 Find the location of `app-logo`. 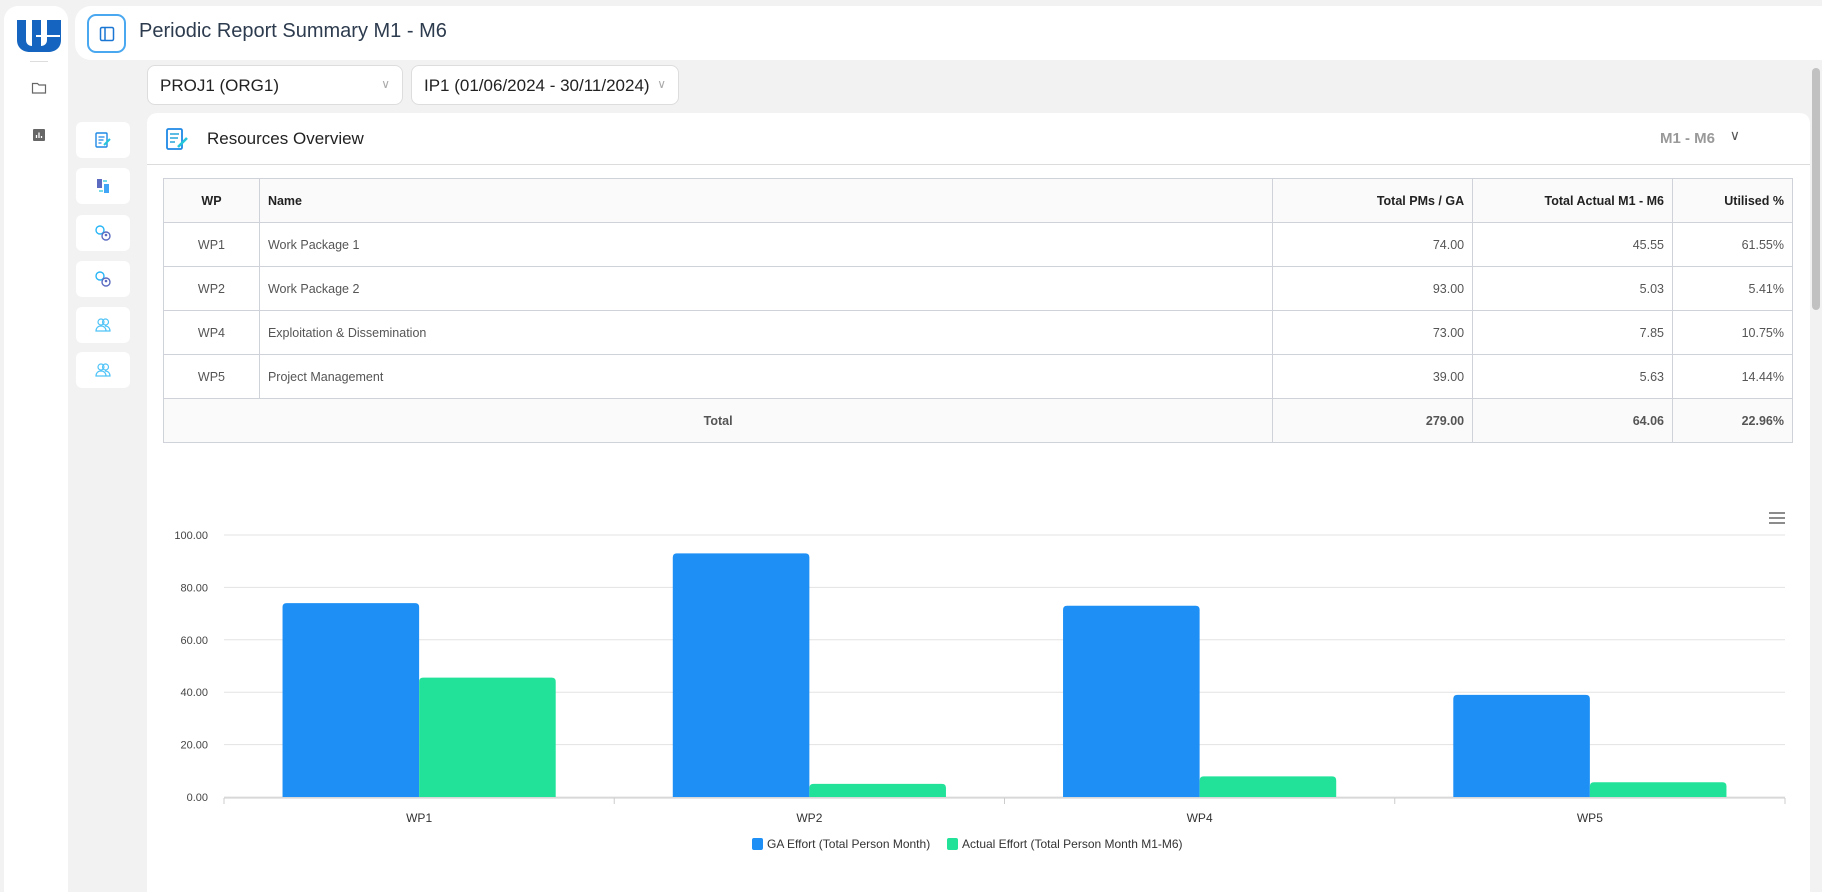

app-logo is located at coordinates (39, 35).